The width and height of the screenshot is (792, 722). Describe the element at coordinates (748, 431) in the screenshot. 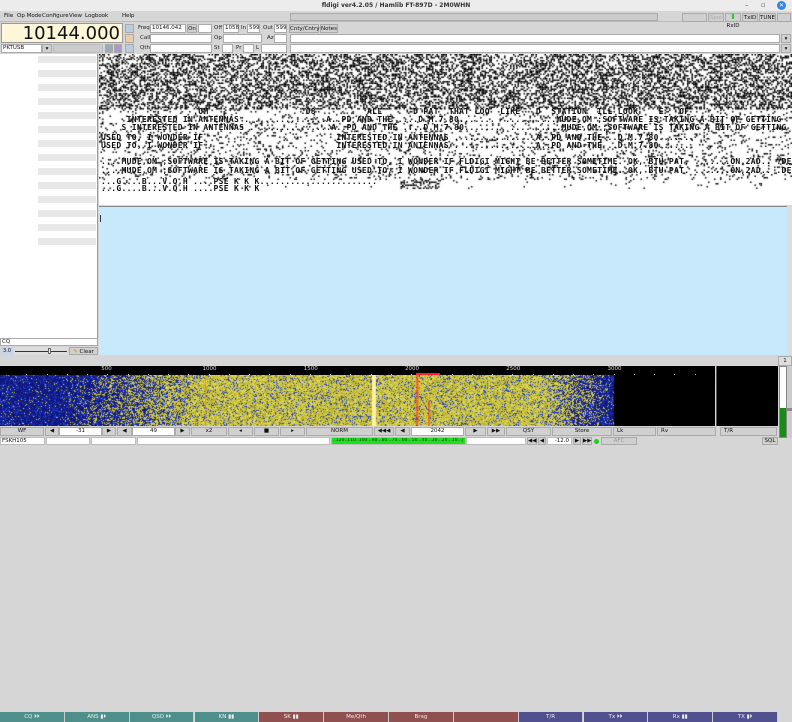

I see `tr-toggle: T/R` at that location.